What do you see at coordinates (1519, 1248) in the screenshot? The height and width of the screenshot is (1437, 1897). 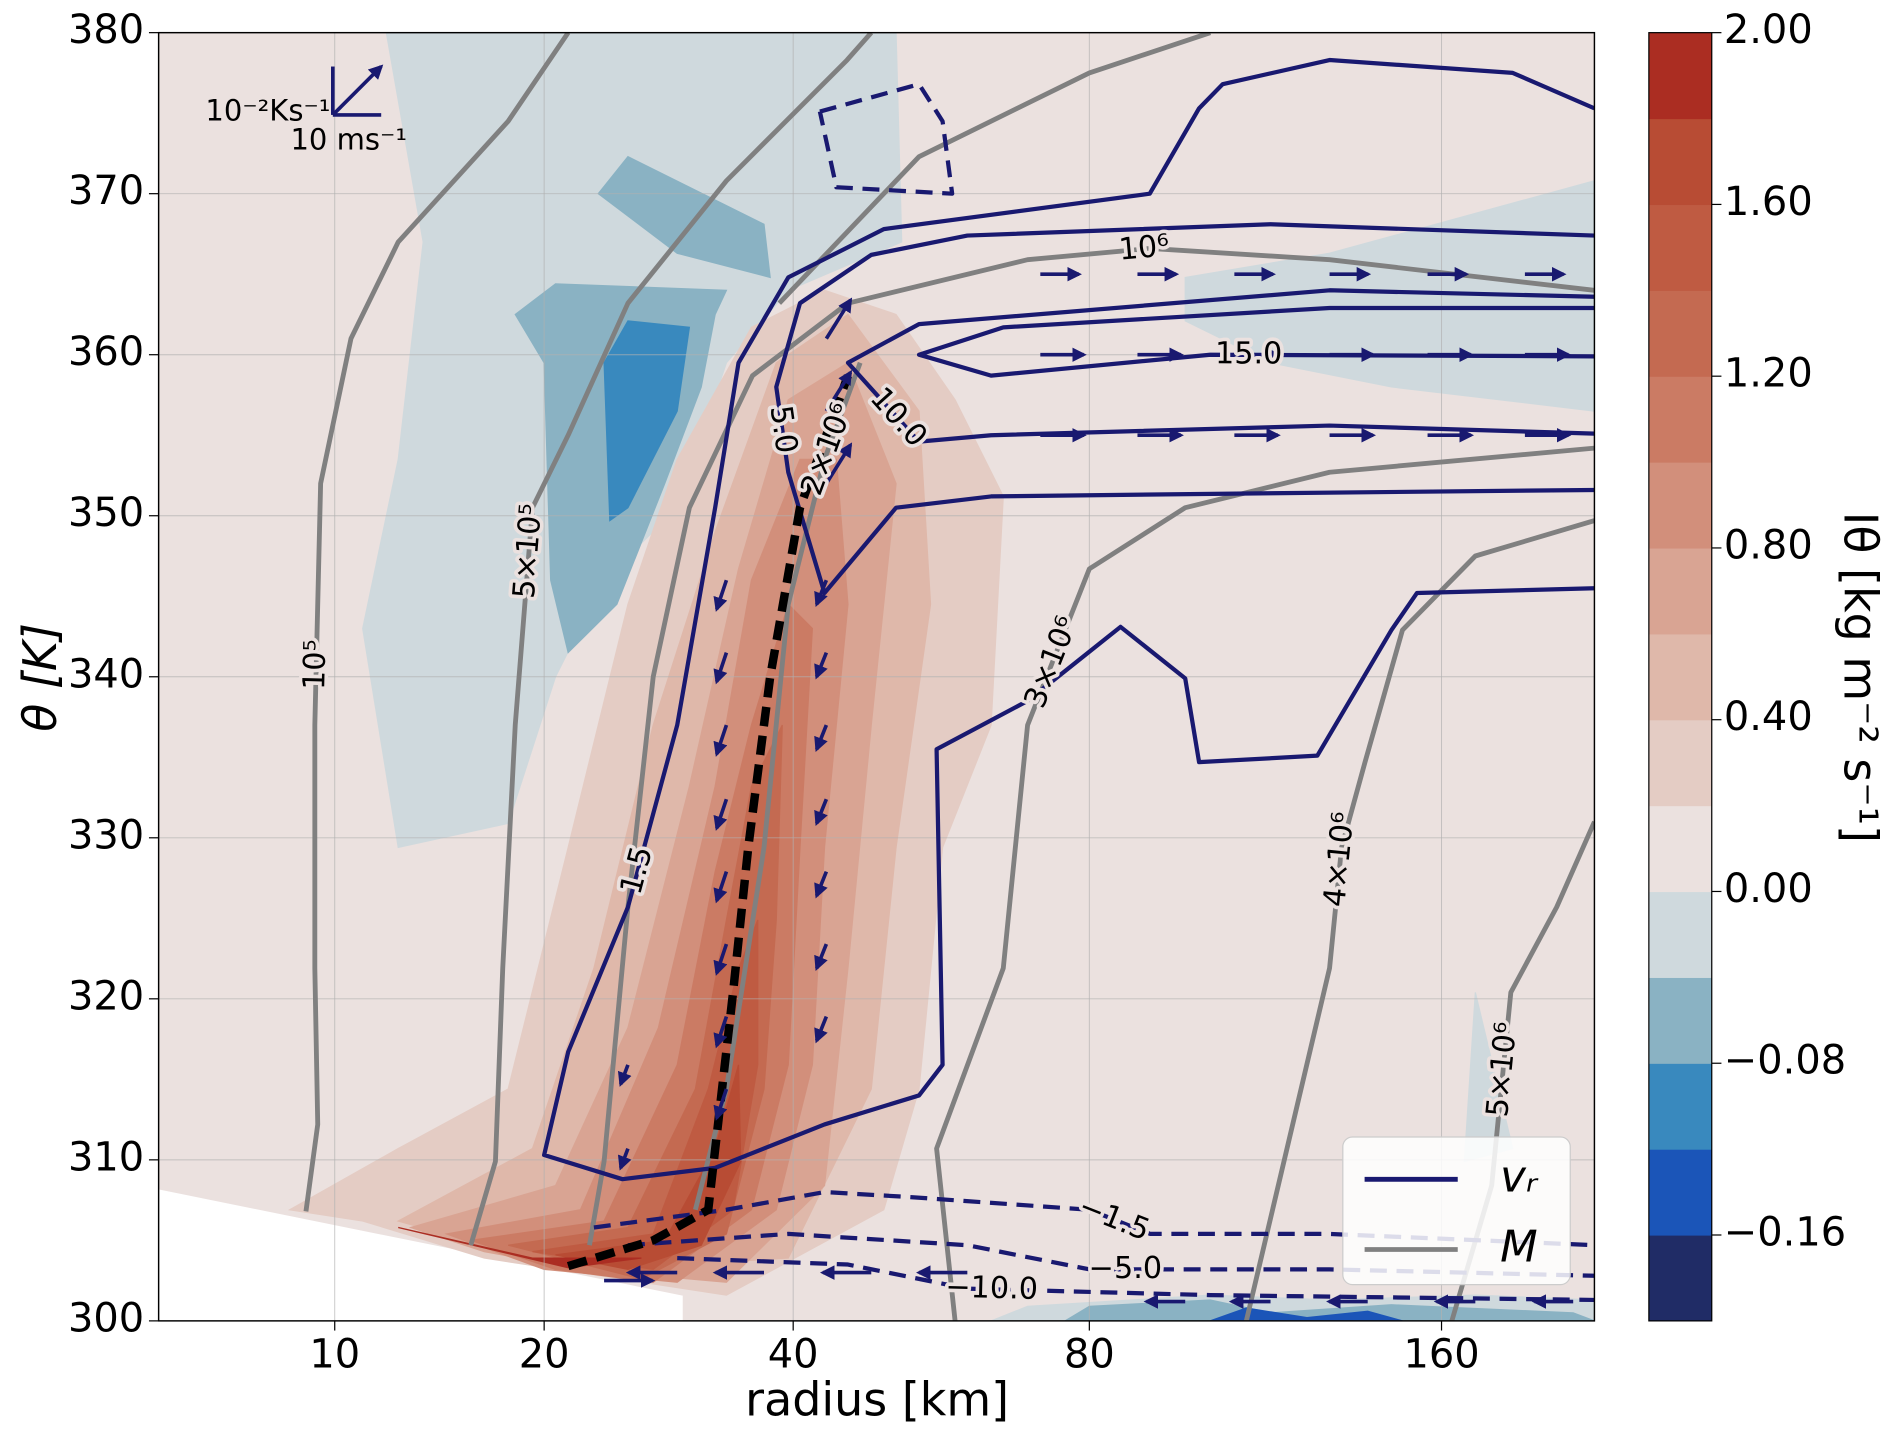 I see `legend-label: M` at bounding box center [1519, 1248].